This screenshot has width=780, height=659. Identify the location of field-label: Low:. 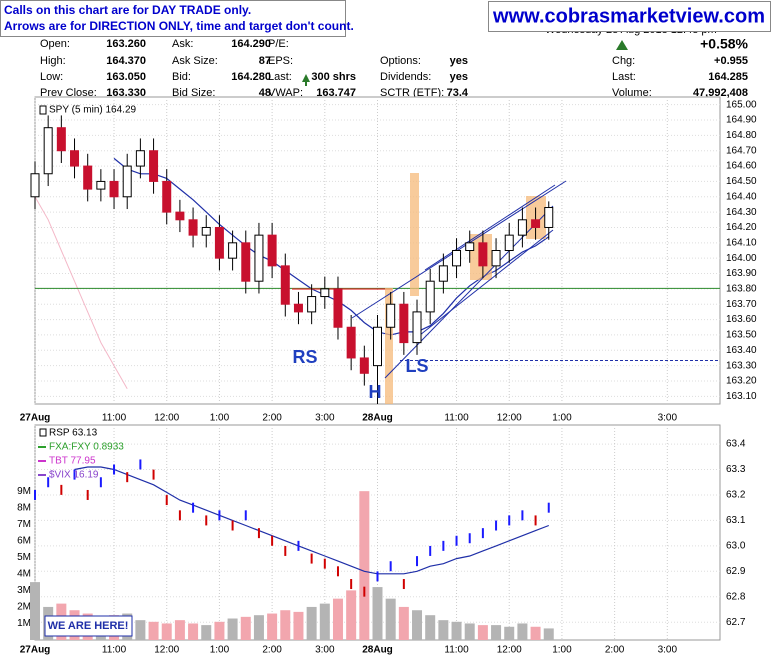
(51, 77).